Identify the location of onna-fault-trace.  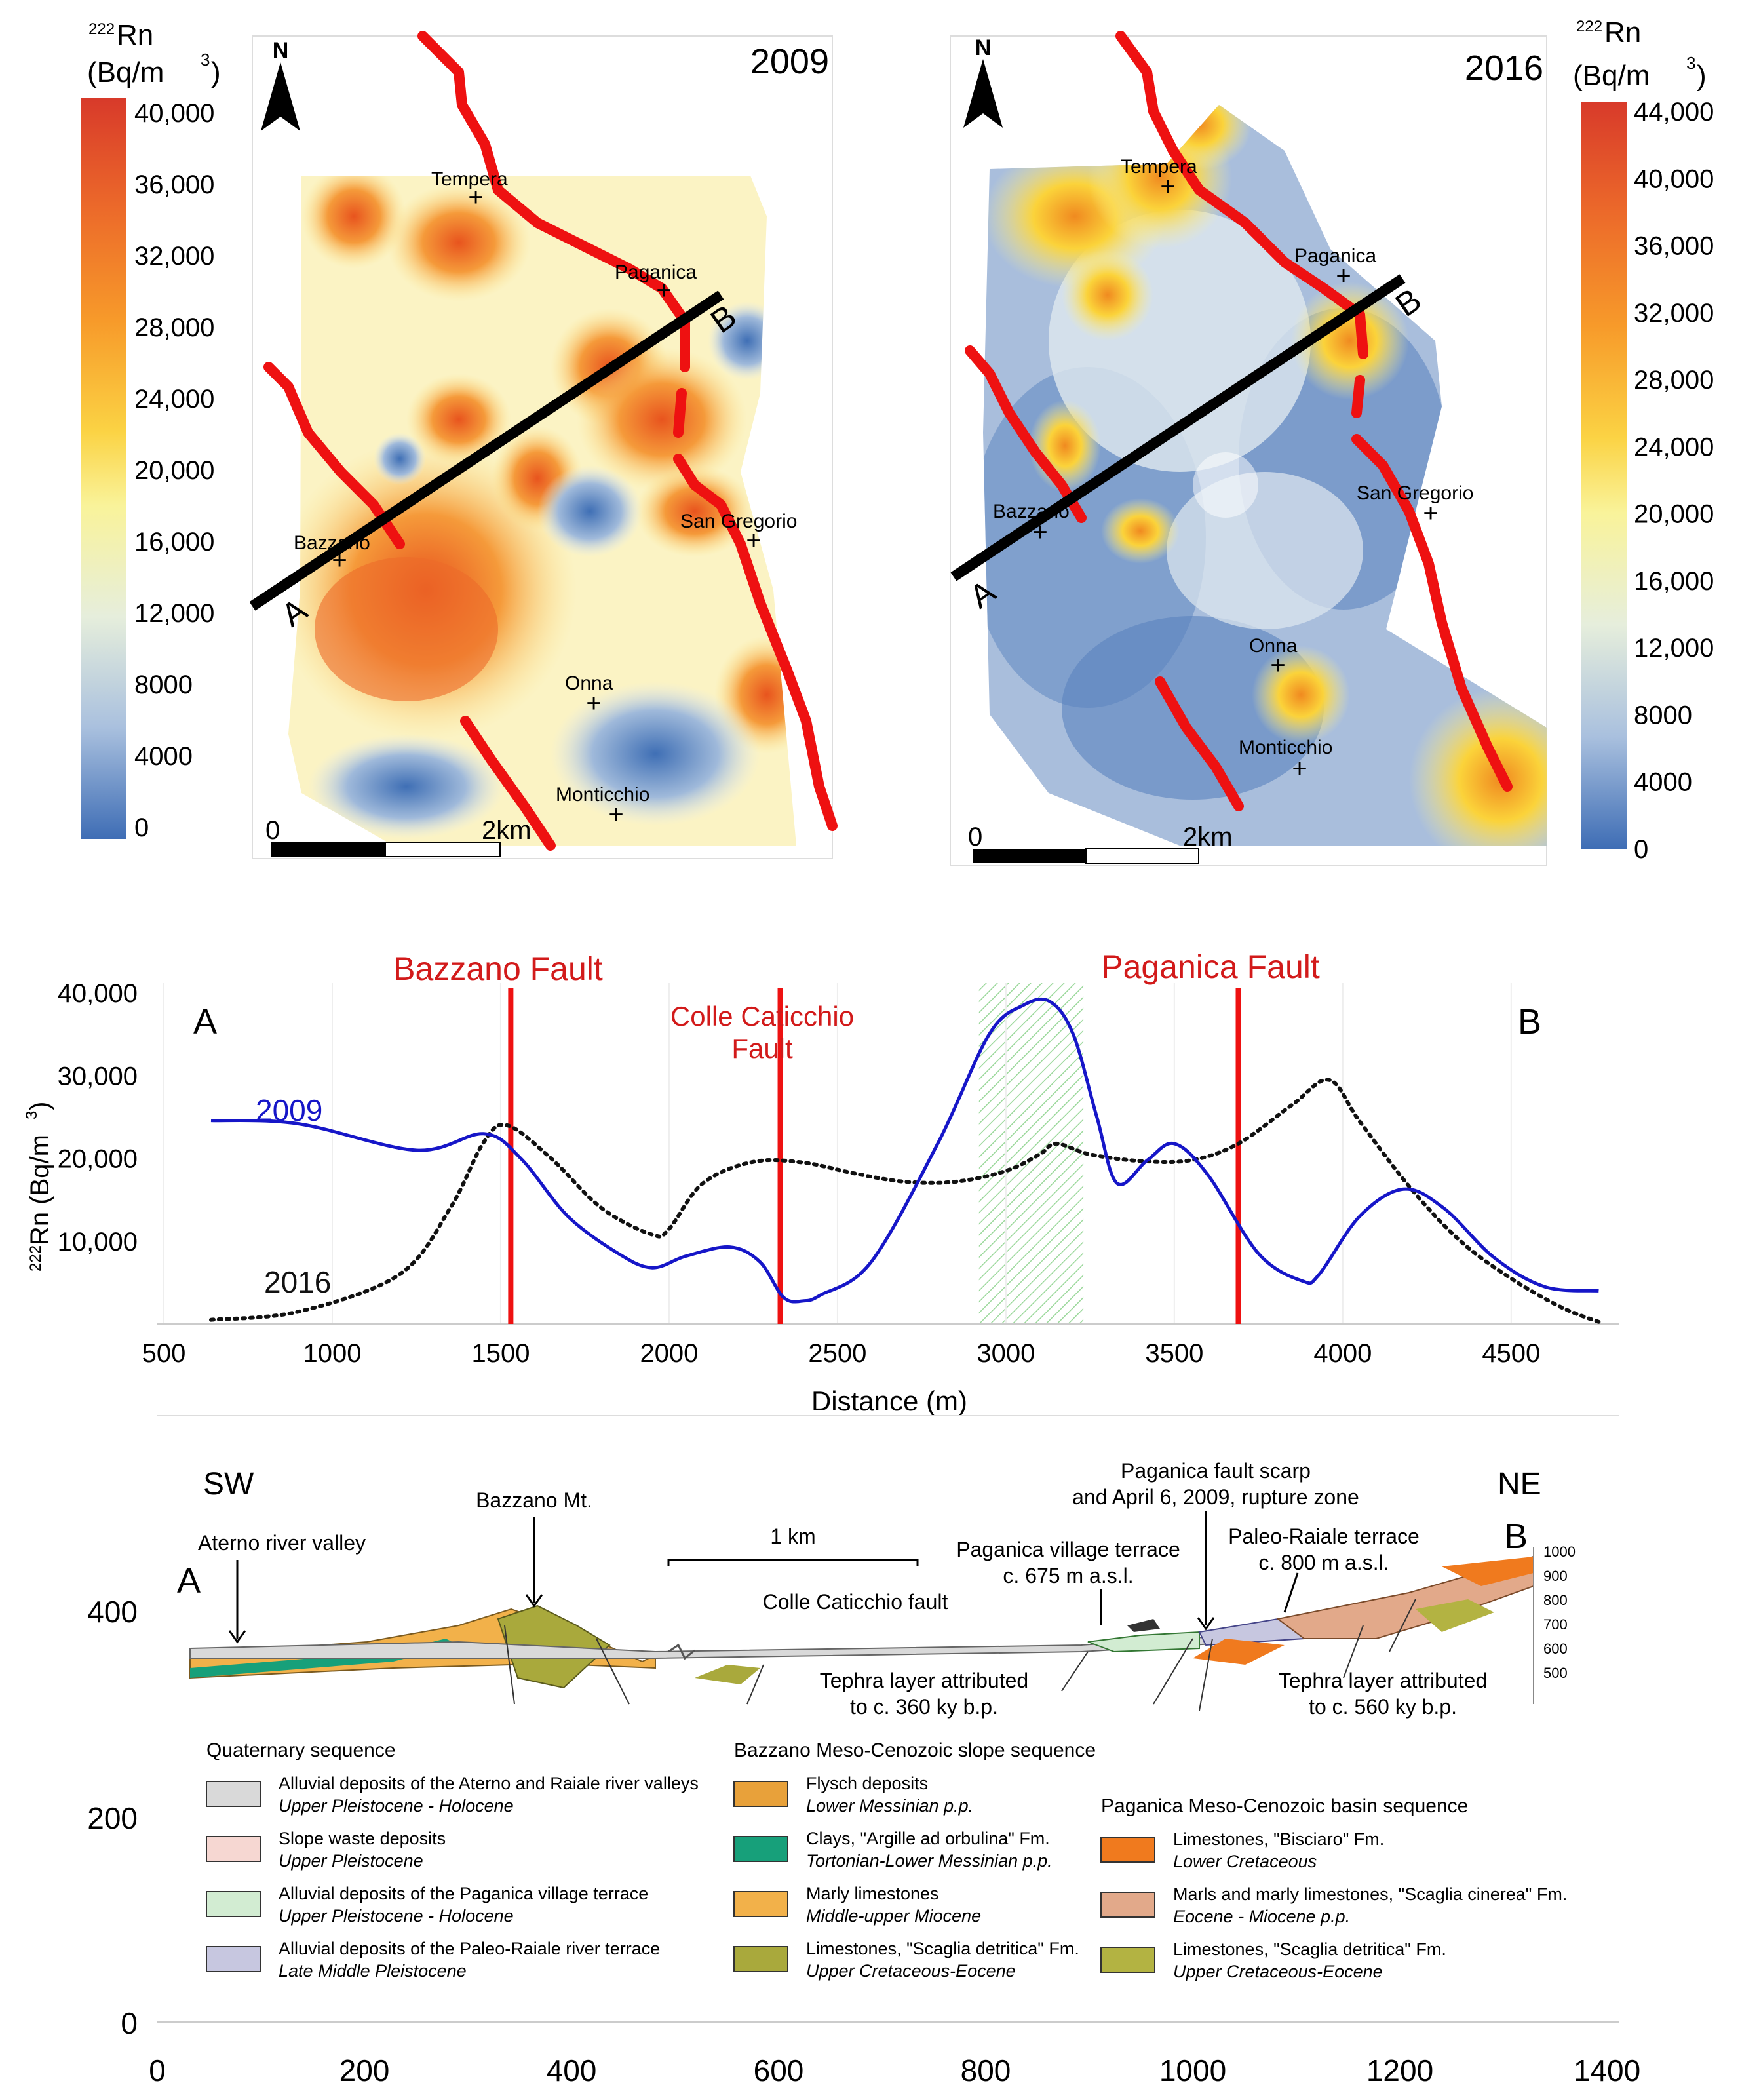
(1199, 743).